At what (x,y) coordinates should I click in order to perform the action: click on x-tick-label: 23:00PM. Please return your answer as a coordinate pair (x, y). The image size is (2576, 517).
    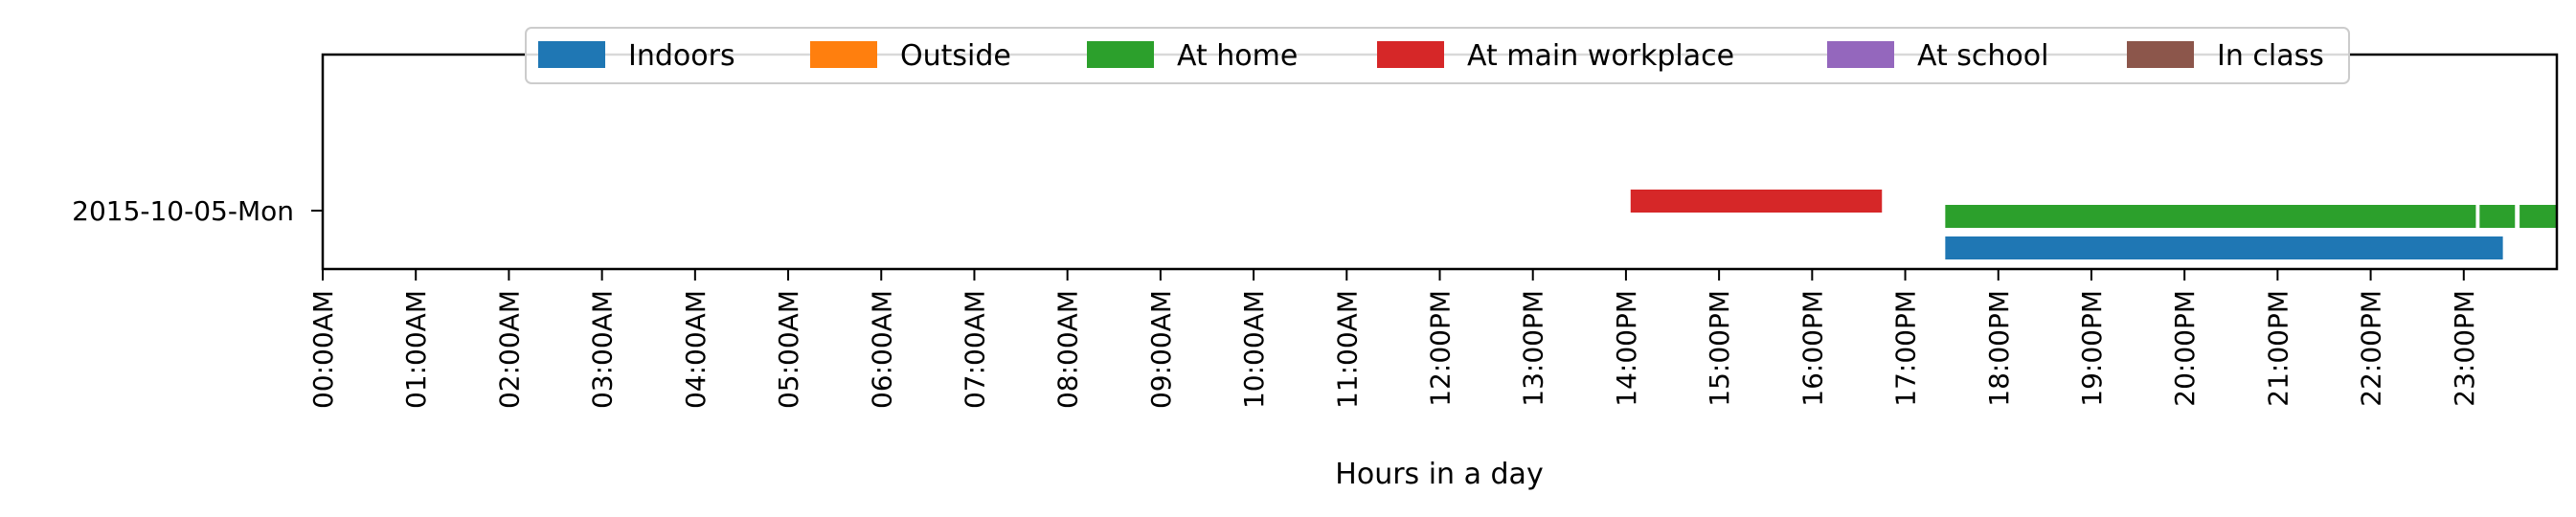
    Looking at the image, I should click on (2464, 348).